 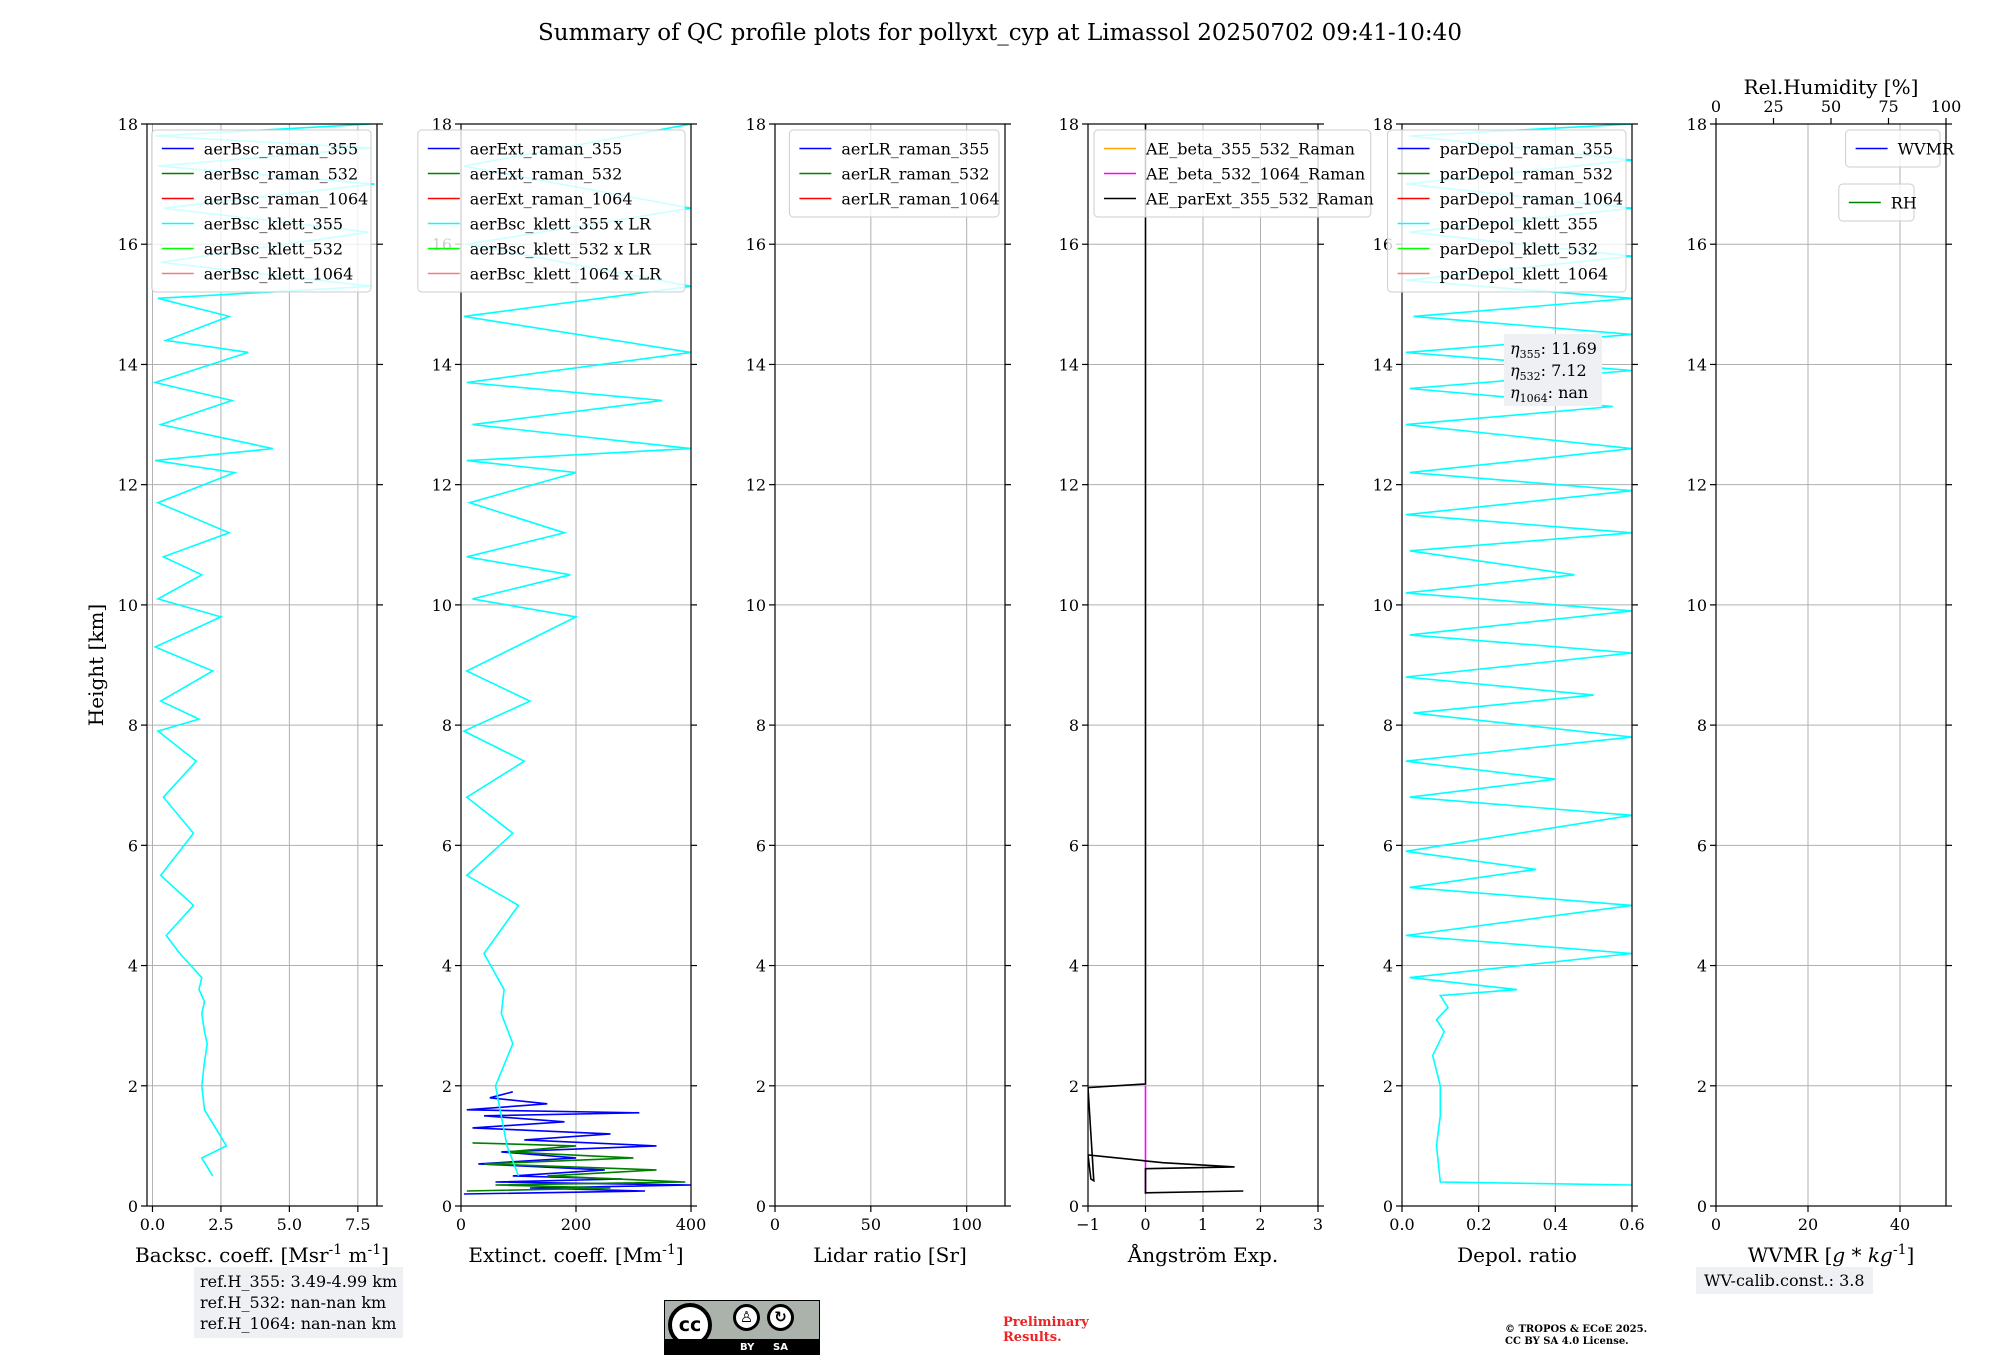 What do you see at coordinates (1401, 1224) in the screenshot?
I see `x-tick-label: 0.0` at bounding box center [1401, 1224].